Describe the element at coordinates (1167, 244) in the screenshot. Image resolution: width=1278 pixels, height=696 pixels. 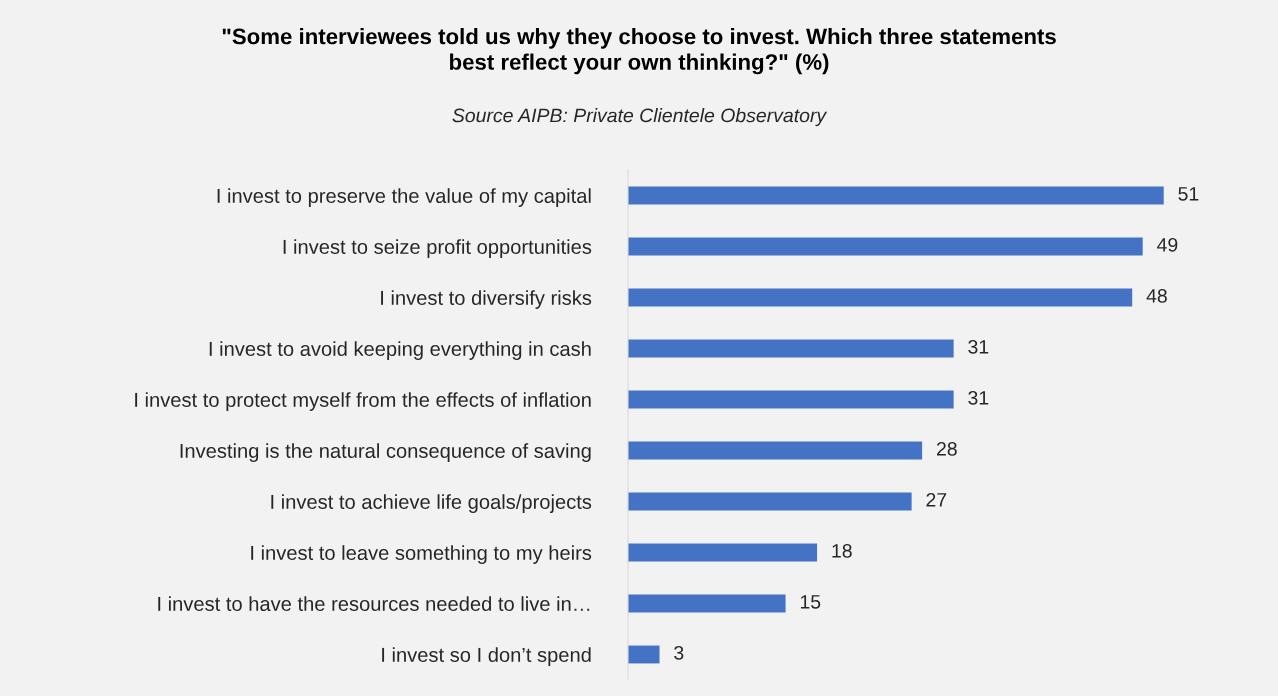
I see `data-label: 49` at that location.